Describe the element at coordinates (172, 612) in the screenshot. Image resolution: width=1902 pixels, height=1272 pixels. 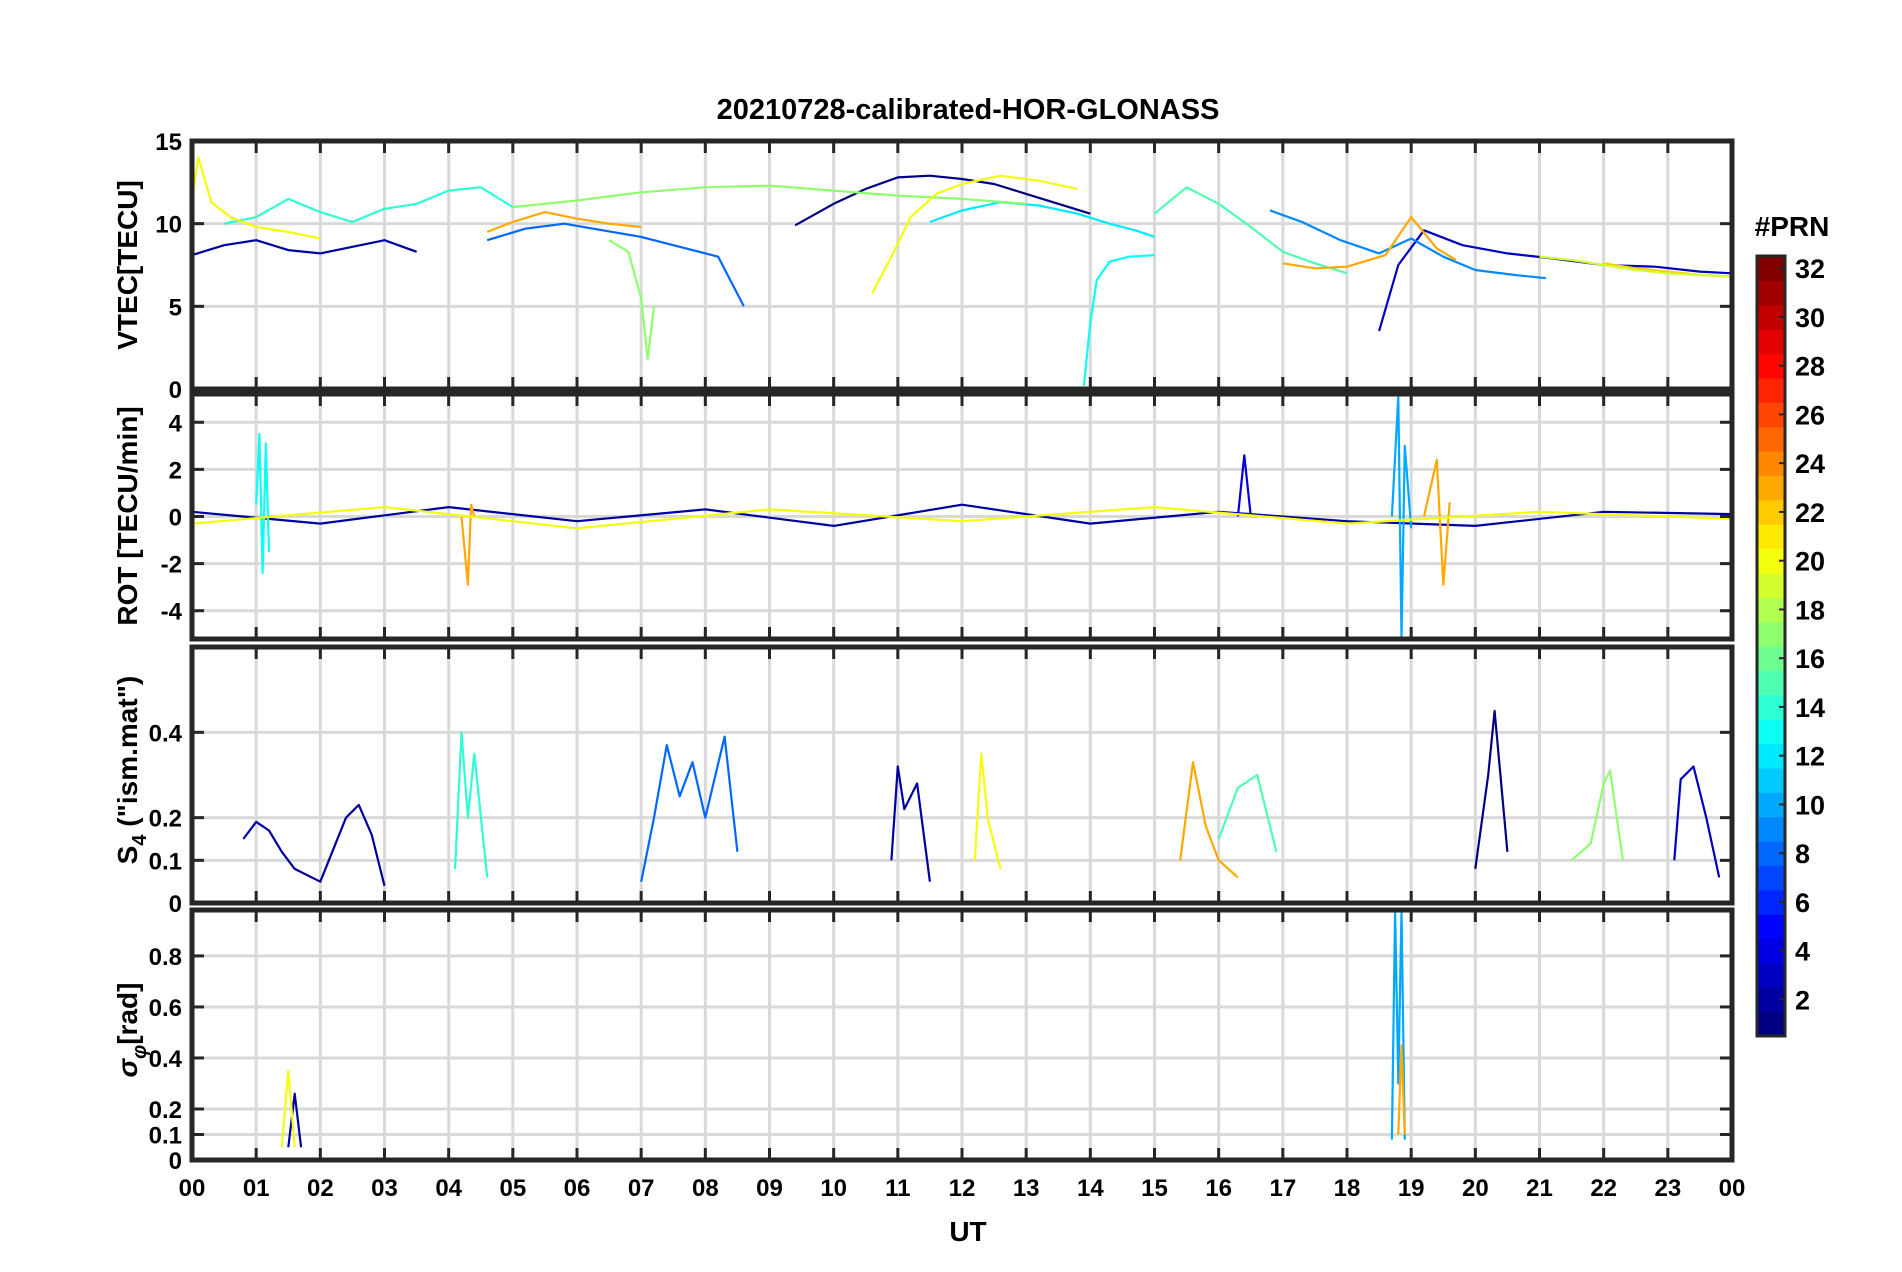
I see `rot-ytick-label-4: -4` at that location.